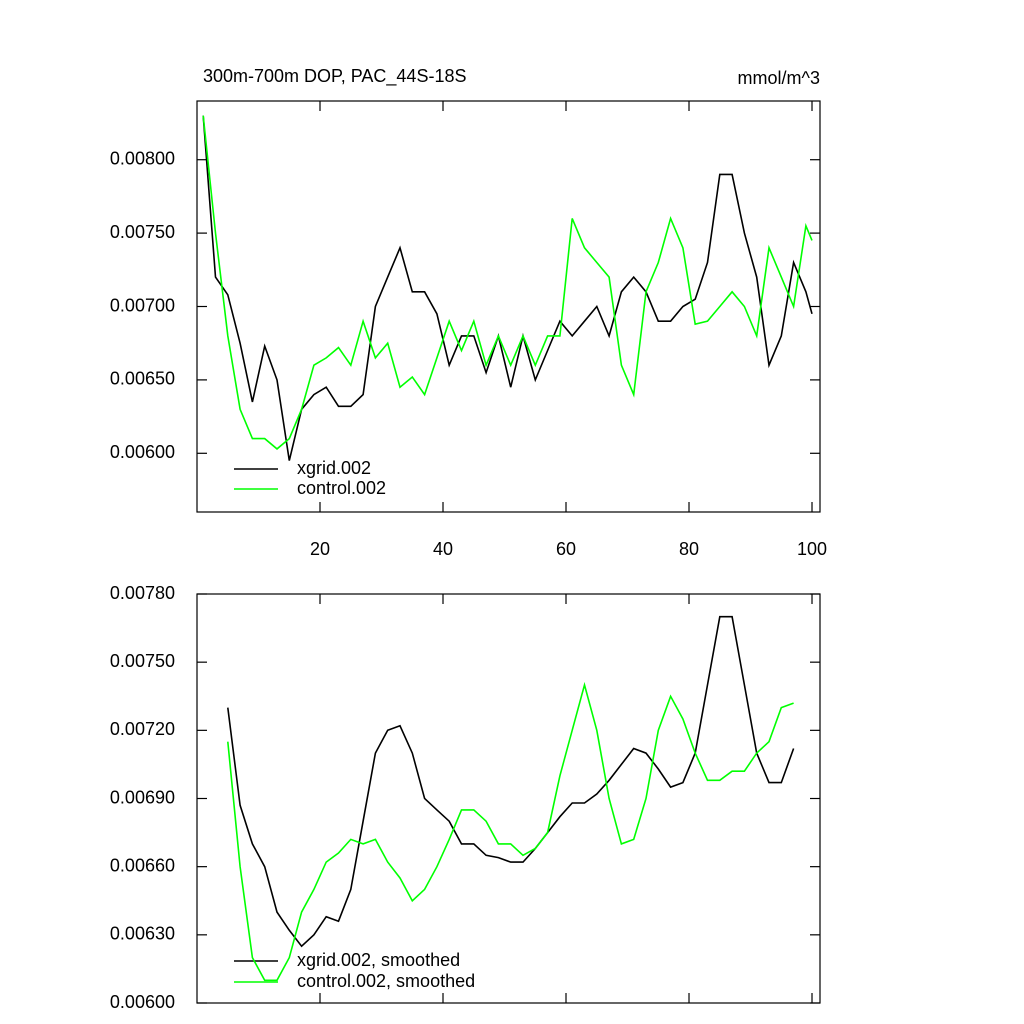 This screenshot has width=1024, height=1024. Describe the element at coordinates (142, 305) in the screenshot. I see `y-tick-label: 0.00700` at that location.